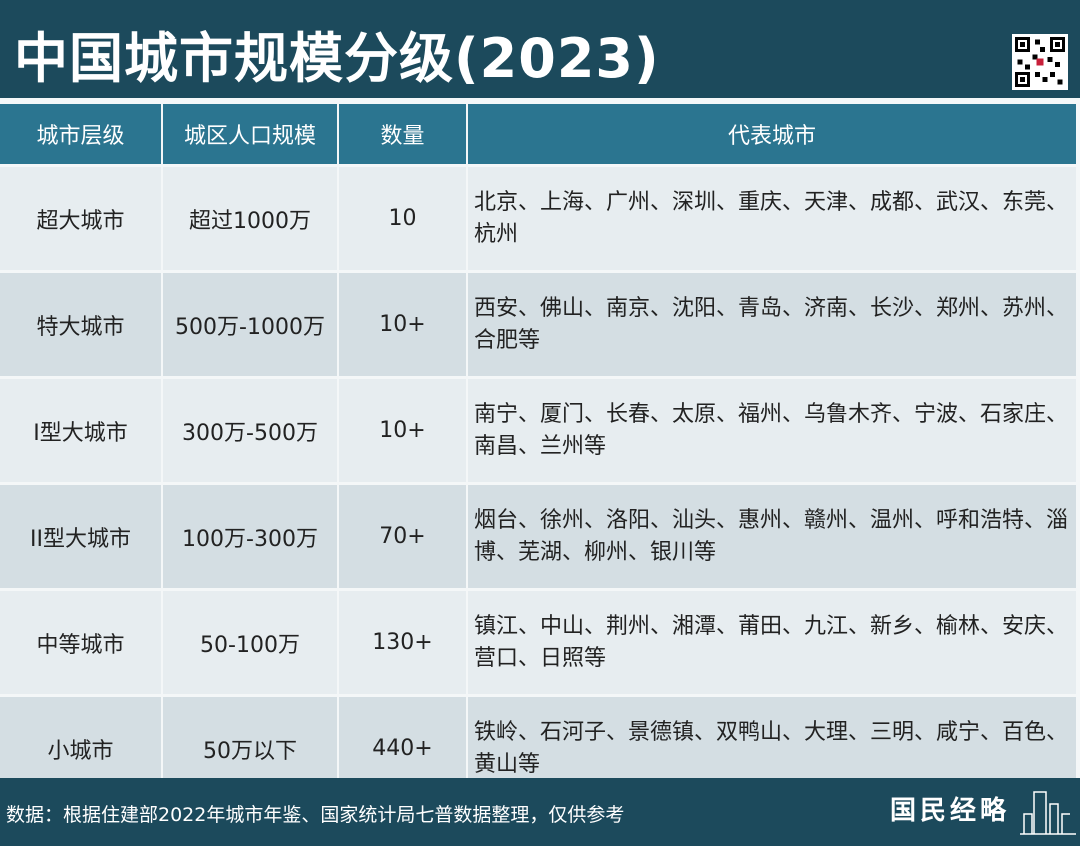 The height and width of the screenshot is (846, 1080). Describe the element at coordinates (80, 430) in the screenshot. I see `tier-cell: I型大城市` at that location.